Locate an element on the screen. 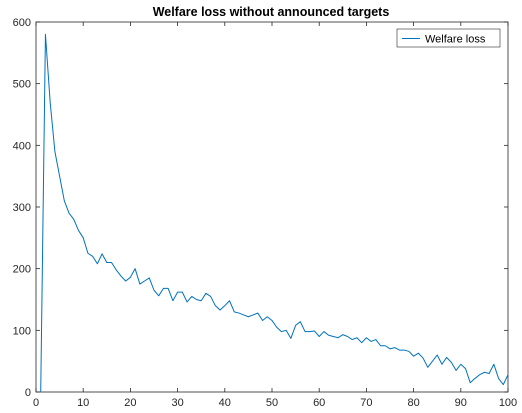 This screenshot has width=522, height=413. x-tick-label: 10 is located at coordinates (83, 403).